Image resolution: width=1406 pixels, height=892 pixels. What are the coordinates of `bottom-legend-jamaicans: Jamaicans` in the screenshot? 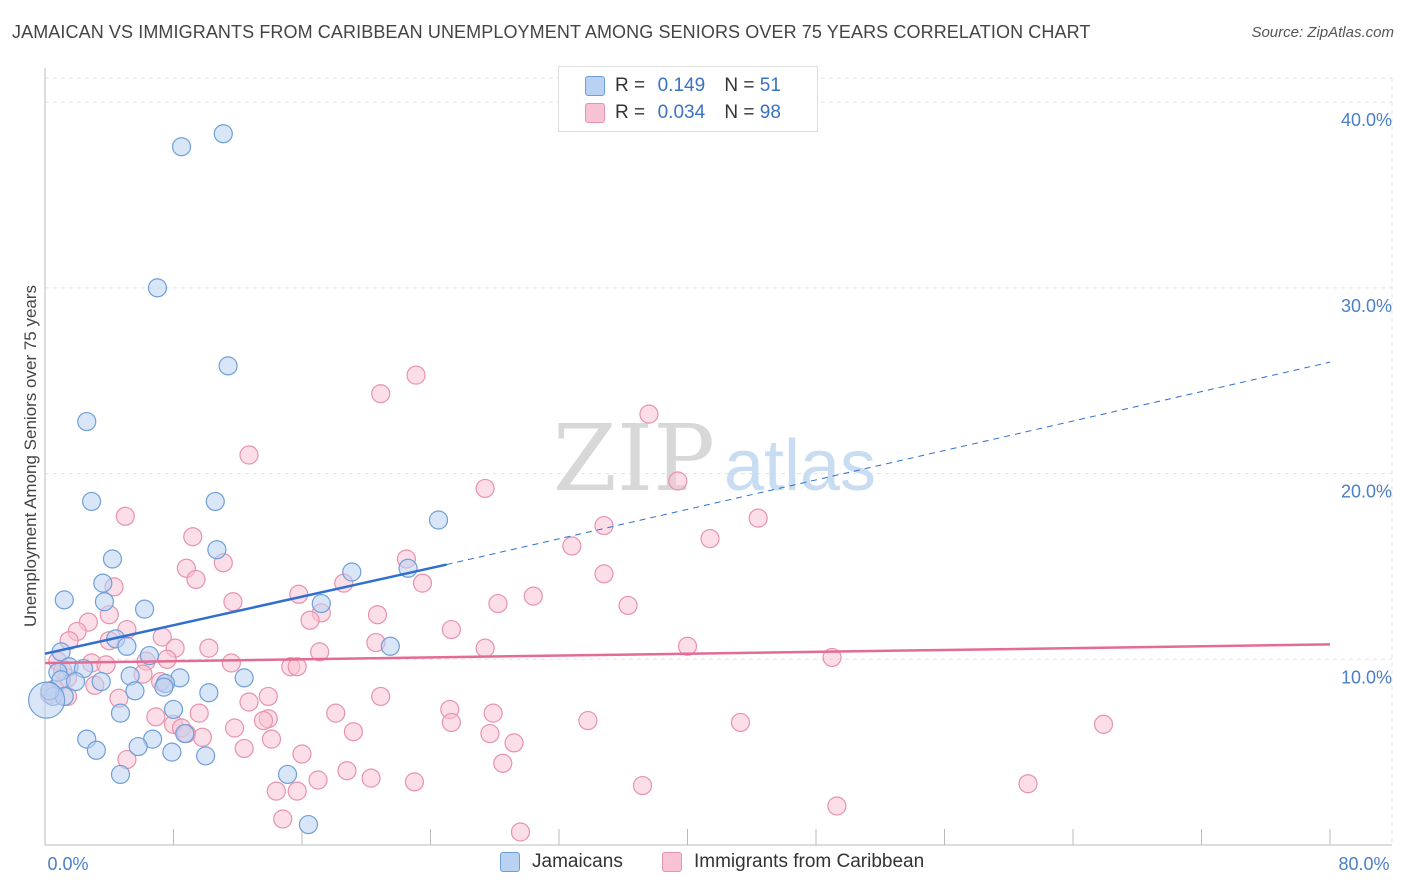 It's located at (561, 862).